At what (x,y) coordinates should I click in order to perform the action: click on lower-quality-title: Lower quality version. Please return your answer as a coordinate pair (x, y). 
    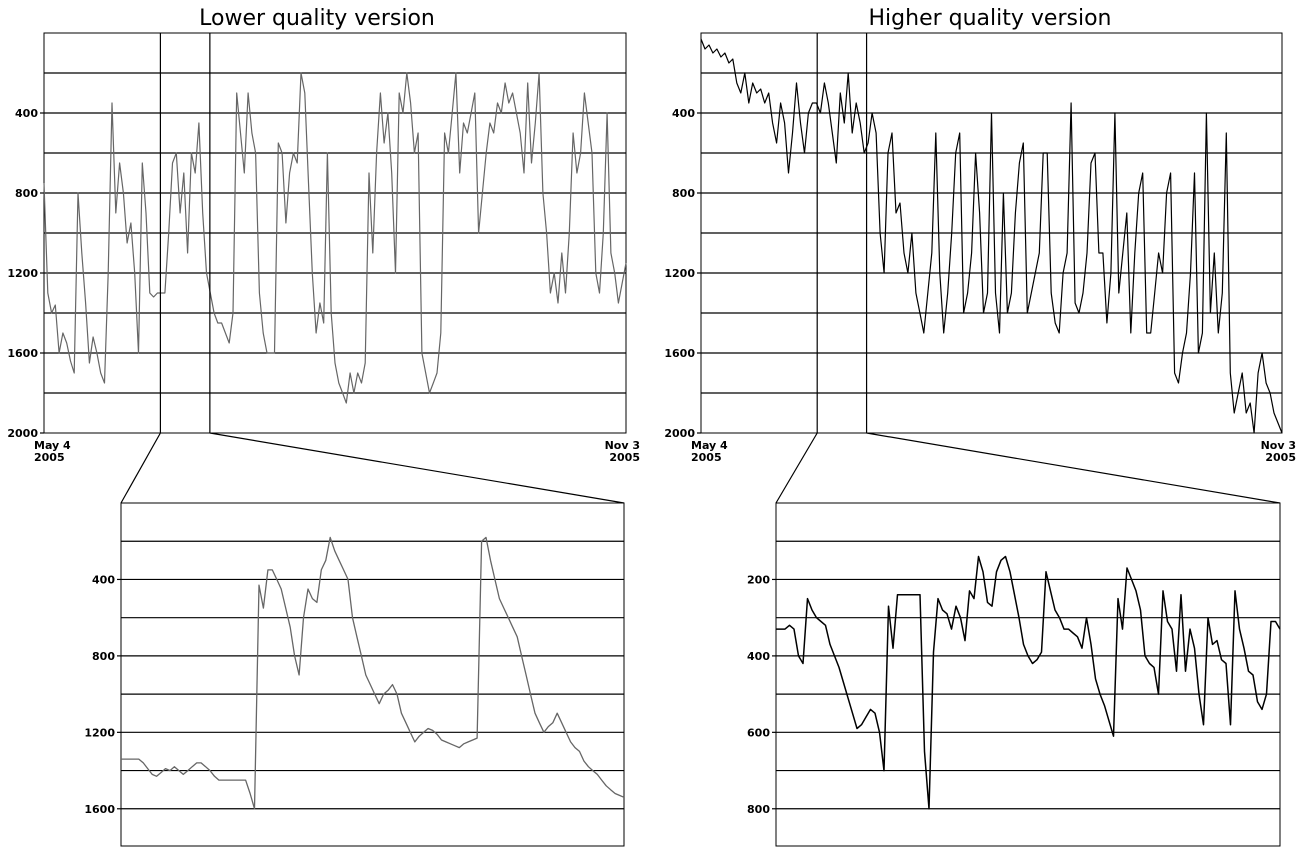
    Looking at the image, I should click on (317, 18).